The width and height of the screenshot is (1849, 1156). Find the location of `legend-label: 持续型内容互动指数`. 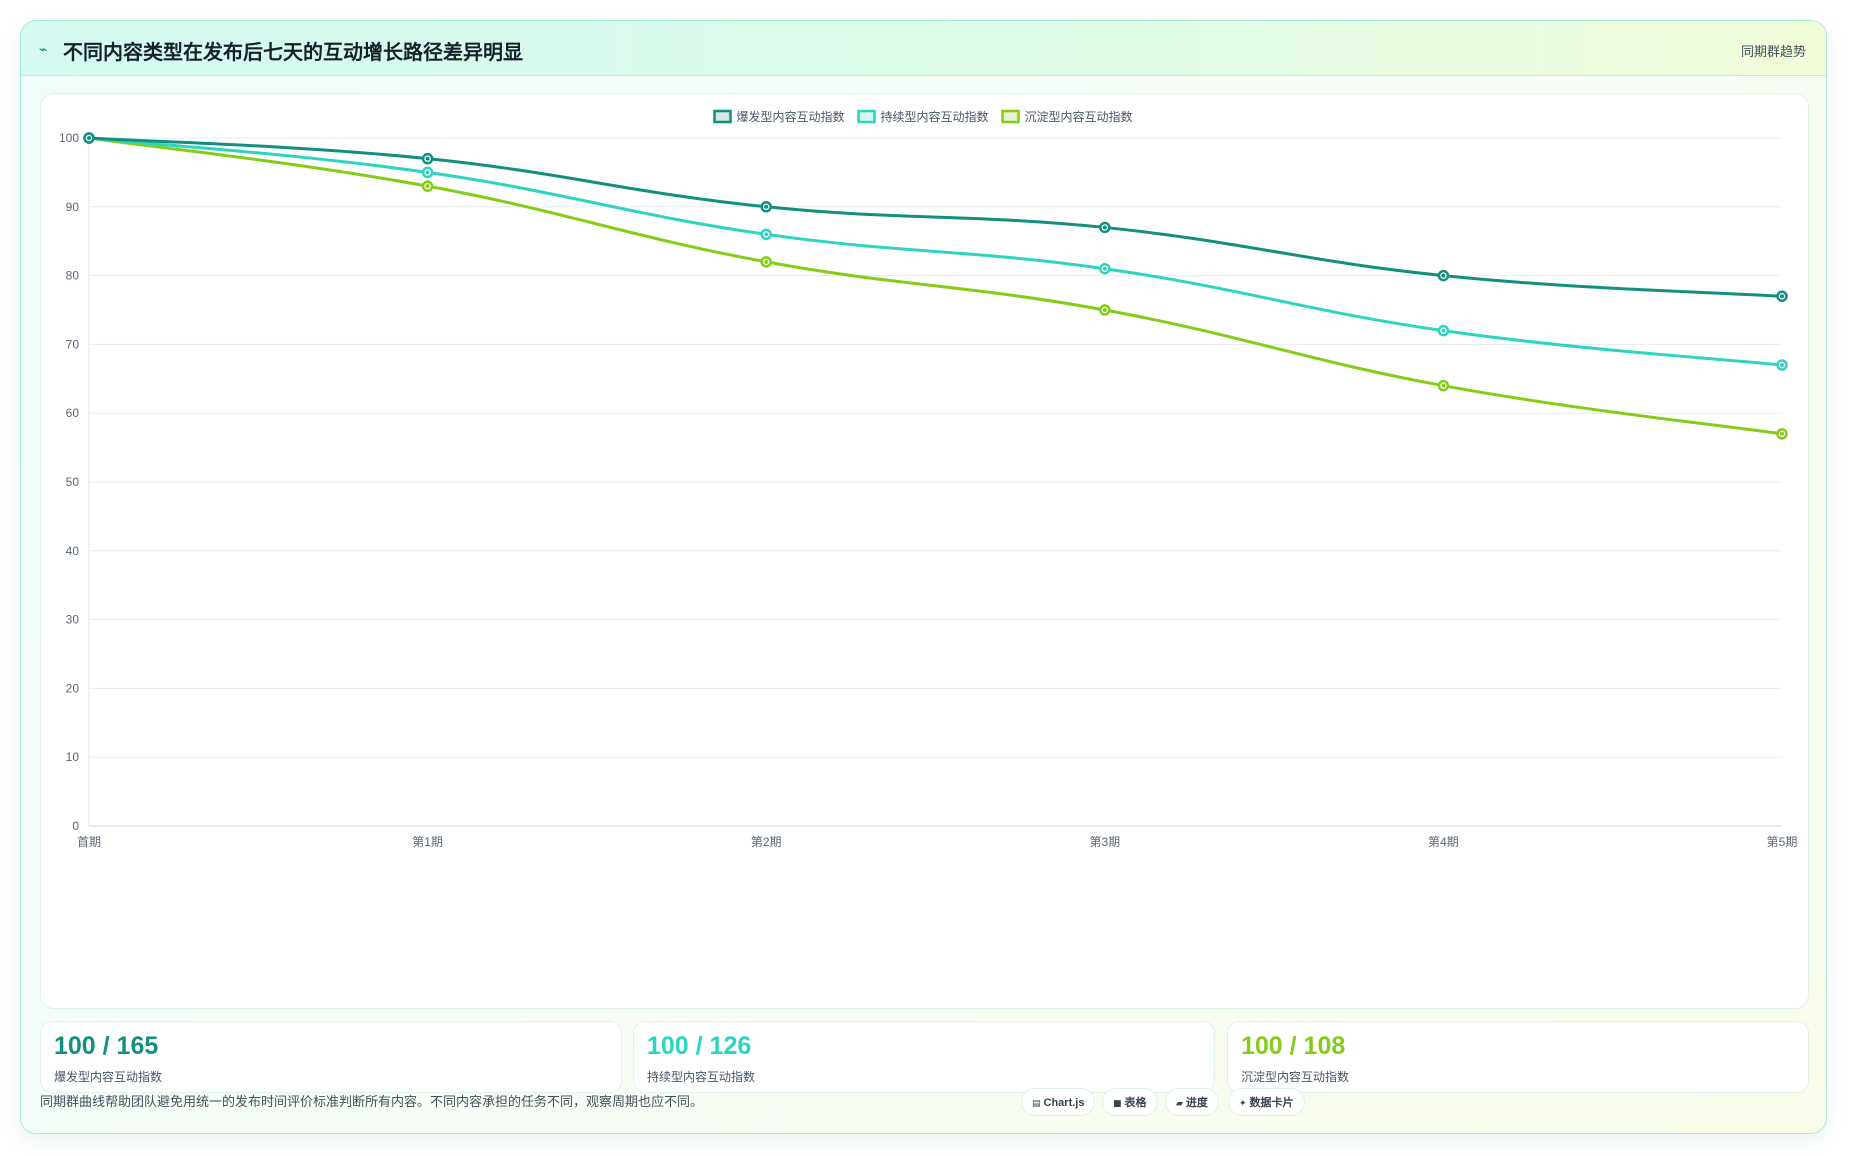

legend-label: 持续型内容互动指数 is located at coordinates (935, 116).